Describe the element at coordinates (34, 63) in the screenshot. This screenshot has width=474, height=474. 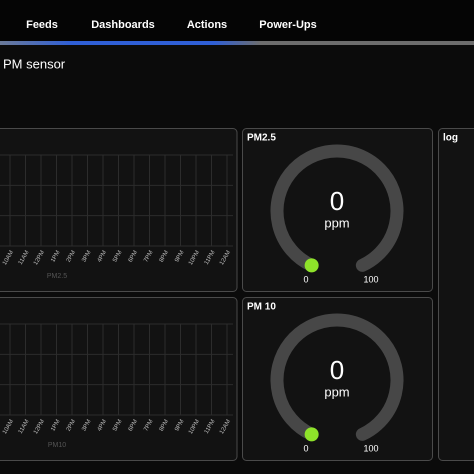
I see `page-title: PM sensor` at that location.